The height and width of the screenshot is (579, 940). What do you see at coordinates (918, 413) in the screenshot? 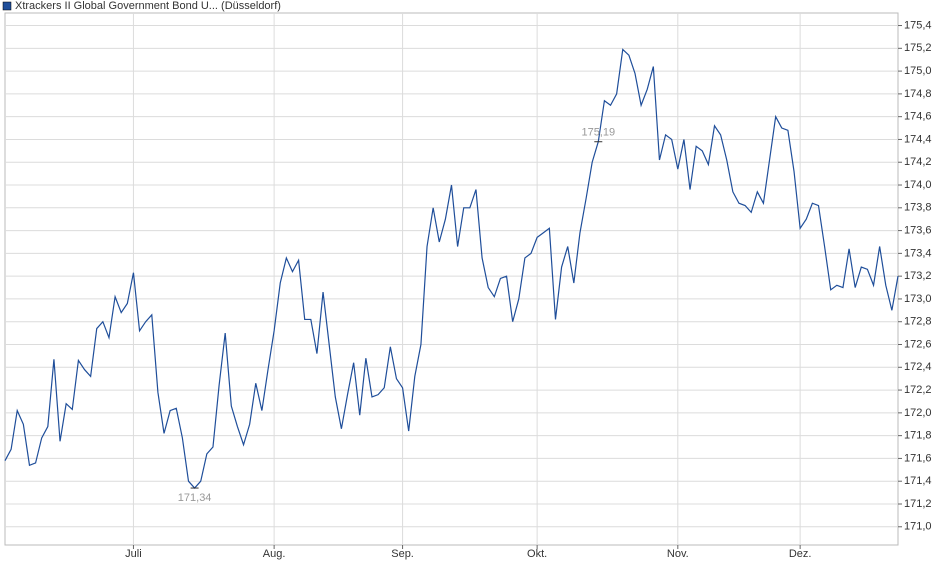
I see `y-tick-label: 172,0` at bounding box center [918, 413].